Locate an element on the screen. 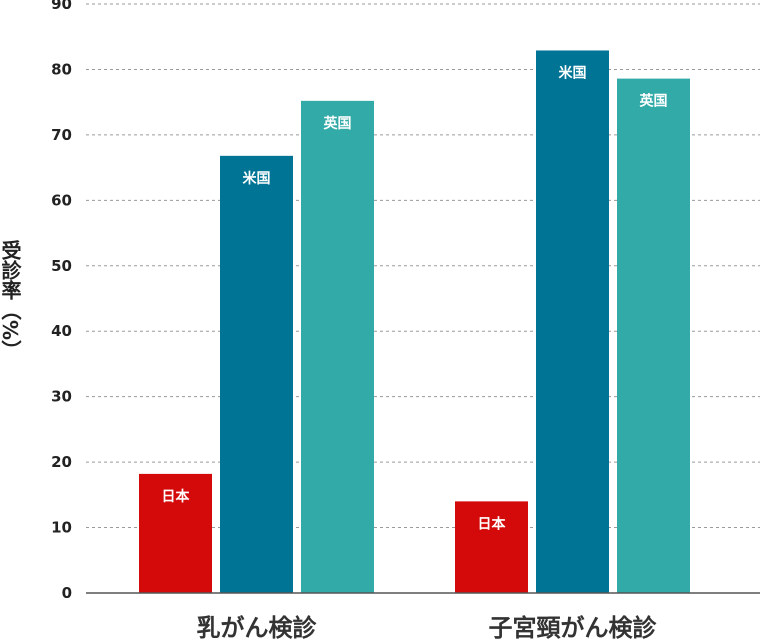 The image size is (760, 642). y-tick-labels: 0 10 20 30 40 50 60 70 80 90 is located at coordinates (61, 301).